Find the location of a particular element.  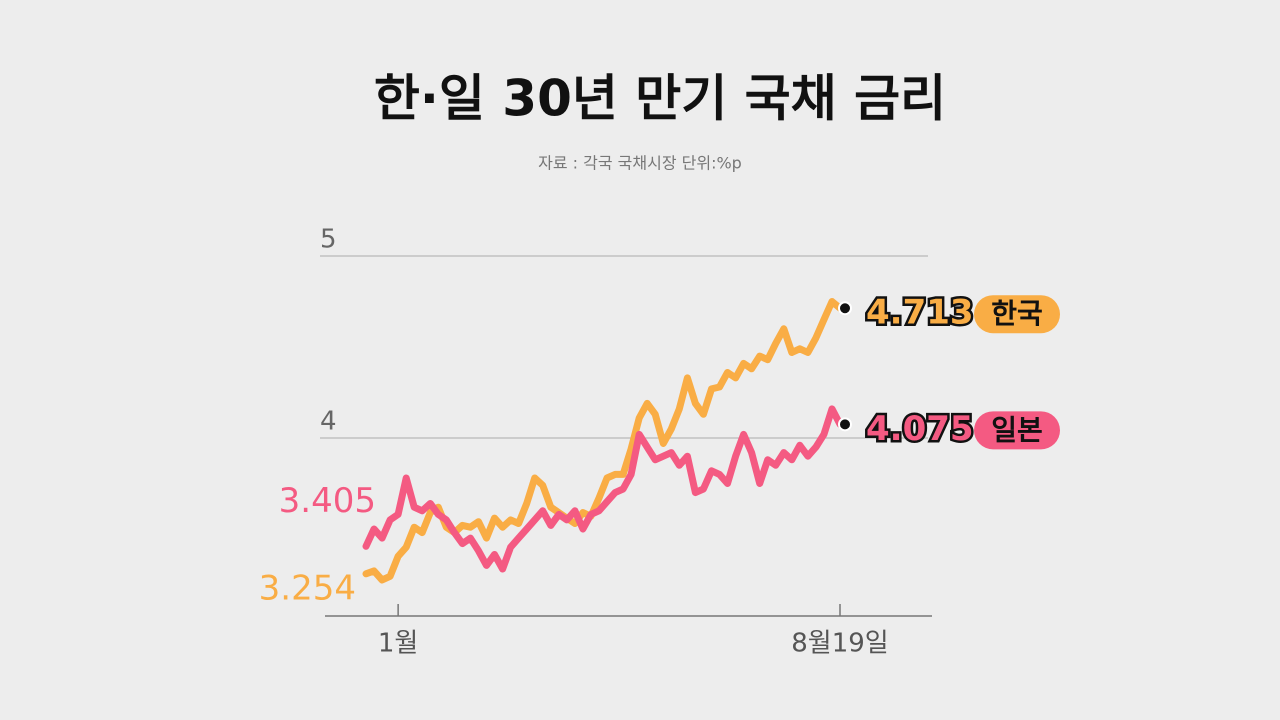

legend-label: 한국 is located at coordinates (1017, 313).